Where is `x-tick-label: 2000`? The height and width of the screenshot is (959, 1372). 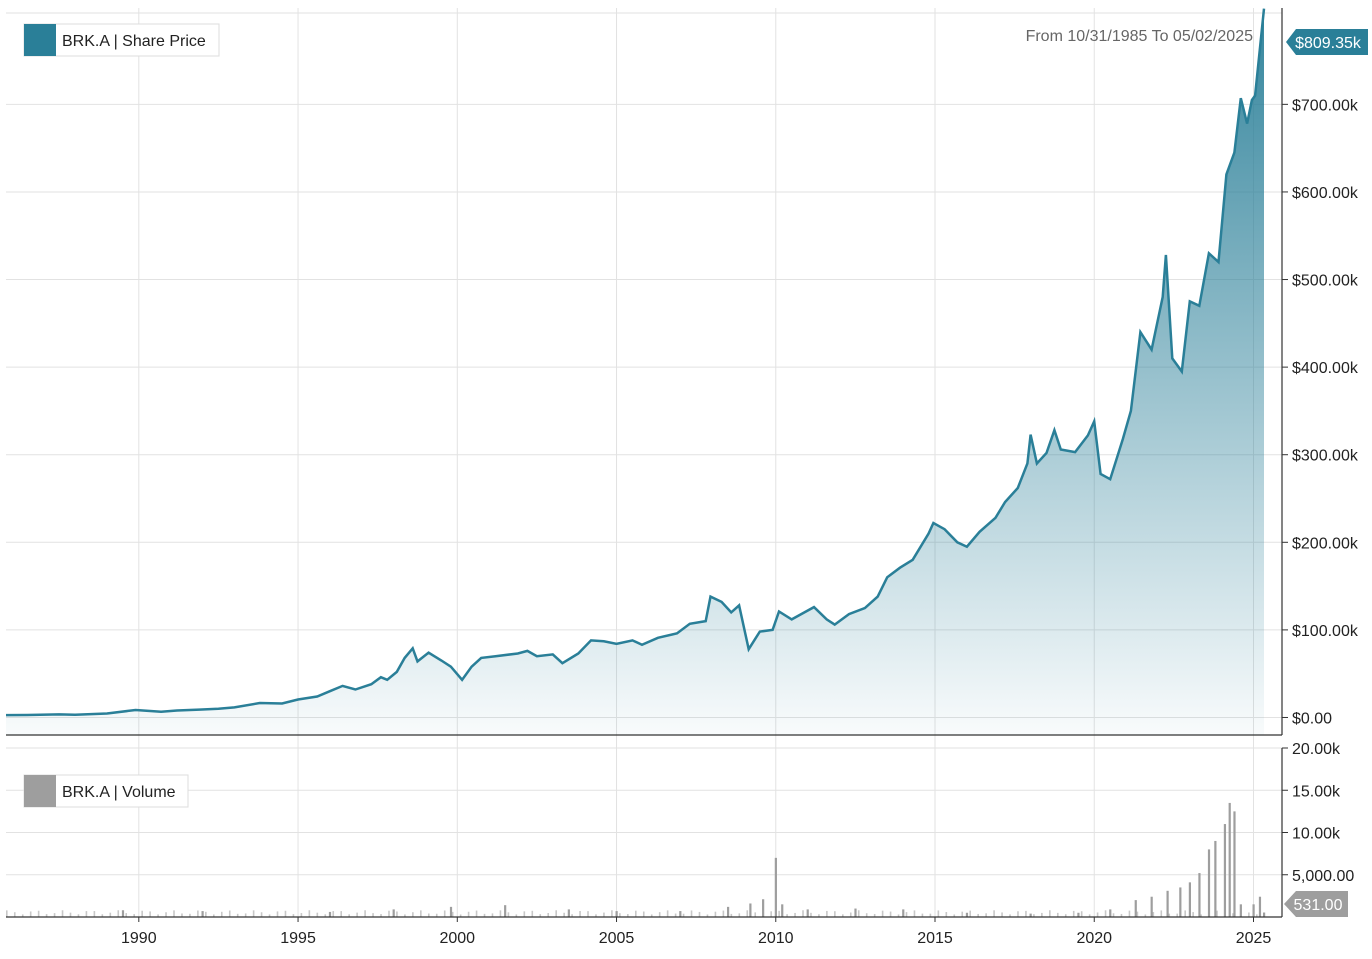 x-tick-label: 2000 is located at coordinates (457, 938).